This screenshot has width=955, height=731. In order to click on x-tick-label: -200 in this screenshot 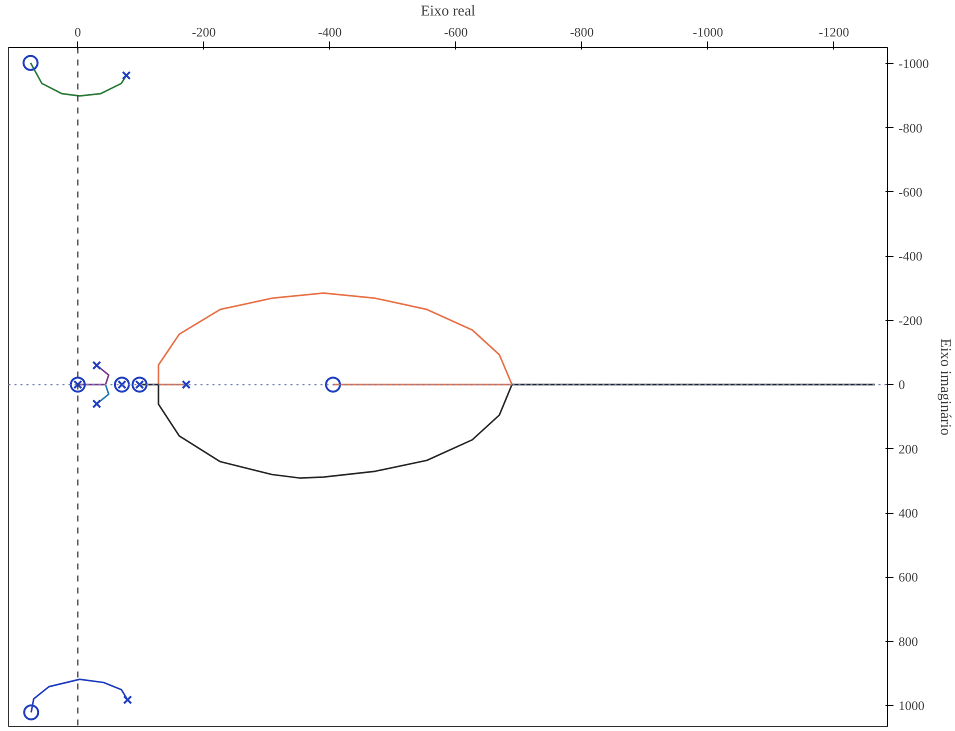, I will do `click(204, 32)`.